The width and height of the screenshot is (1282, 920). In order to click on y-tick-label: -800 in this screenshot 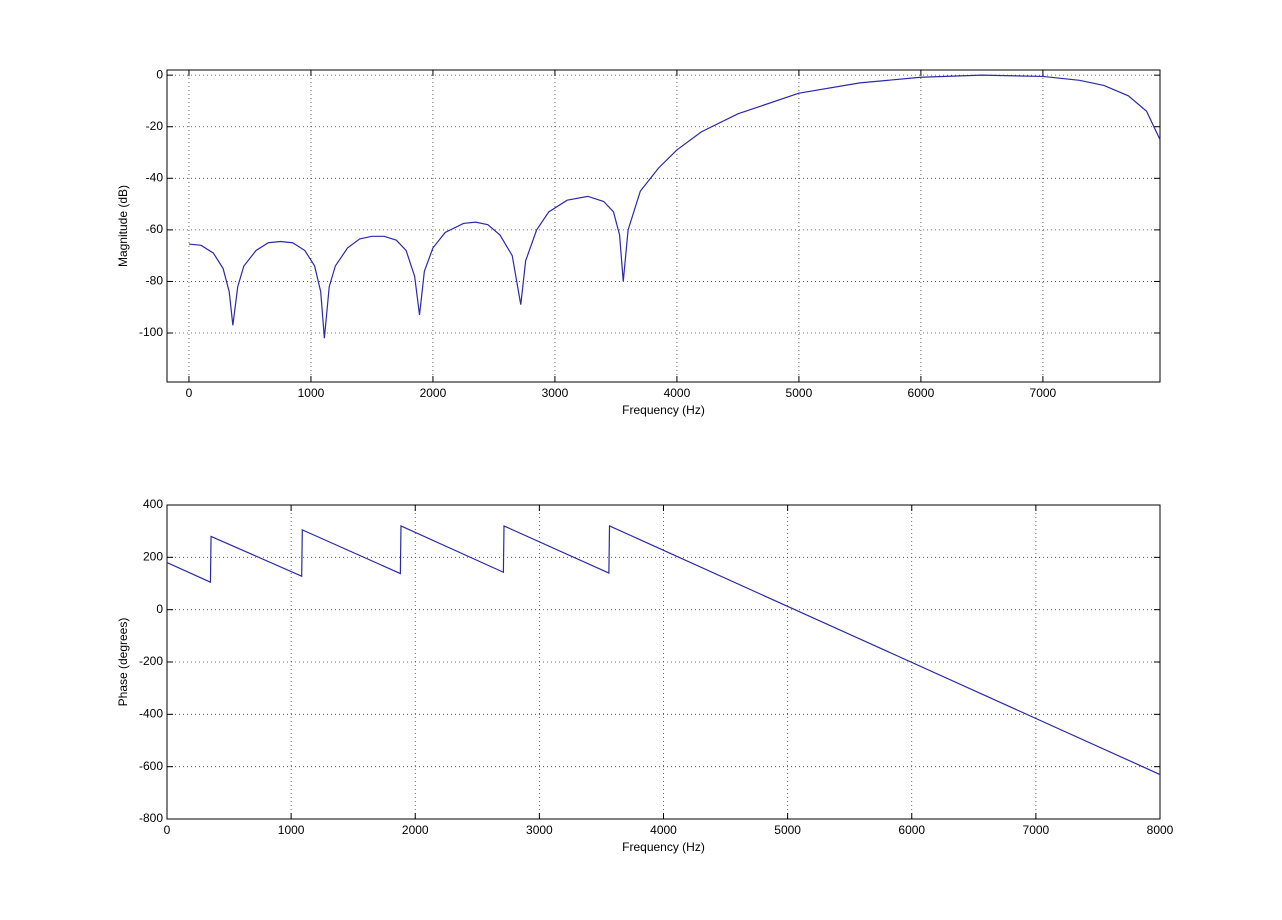, I will do `click(151, 818)`.